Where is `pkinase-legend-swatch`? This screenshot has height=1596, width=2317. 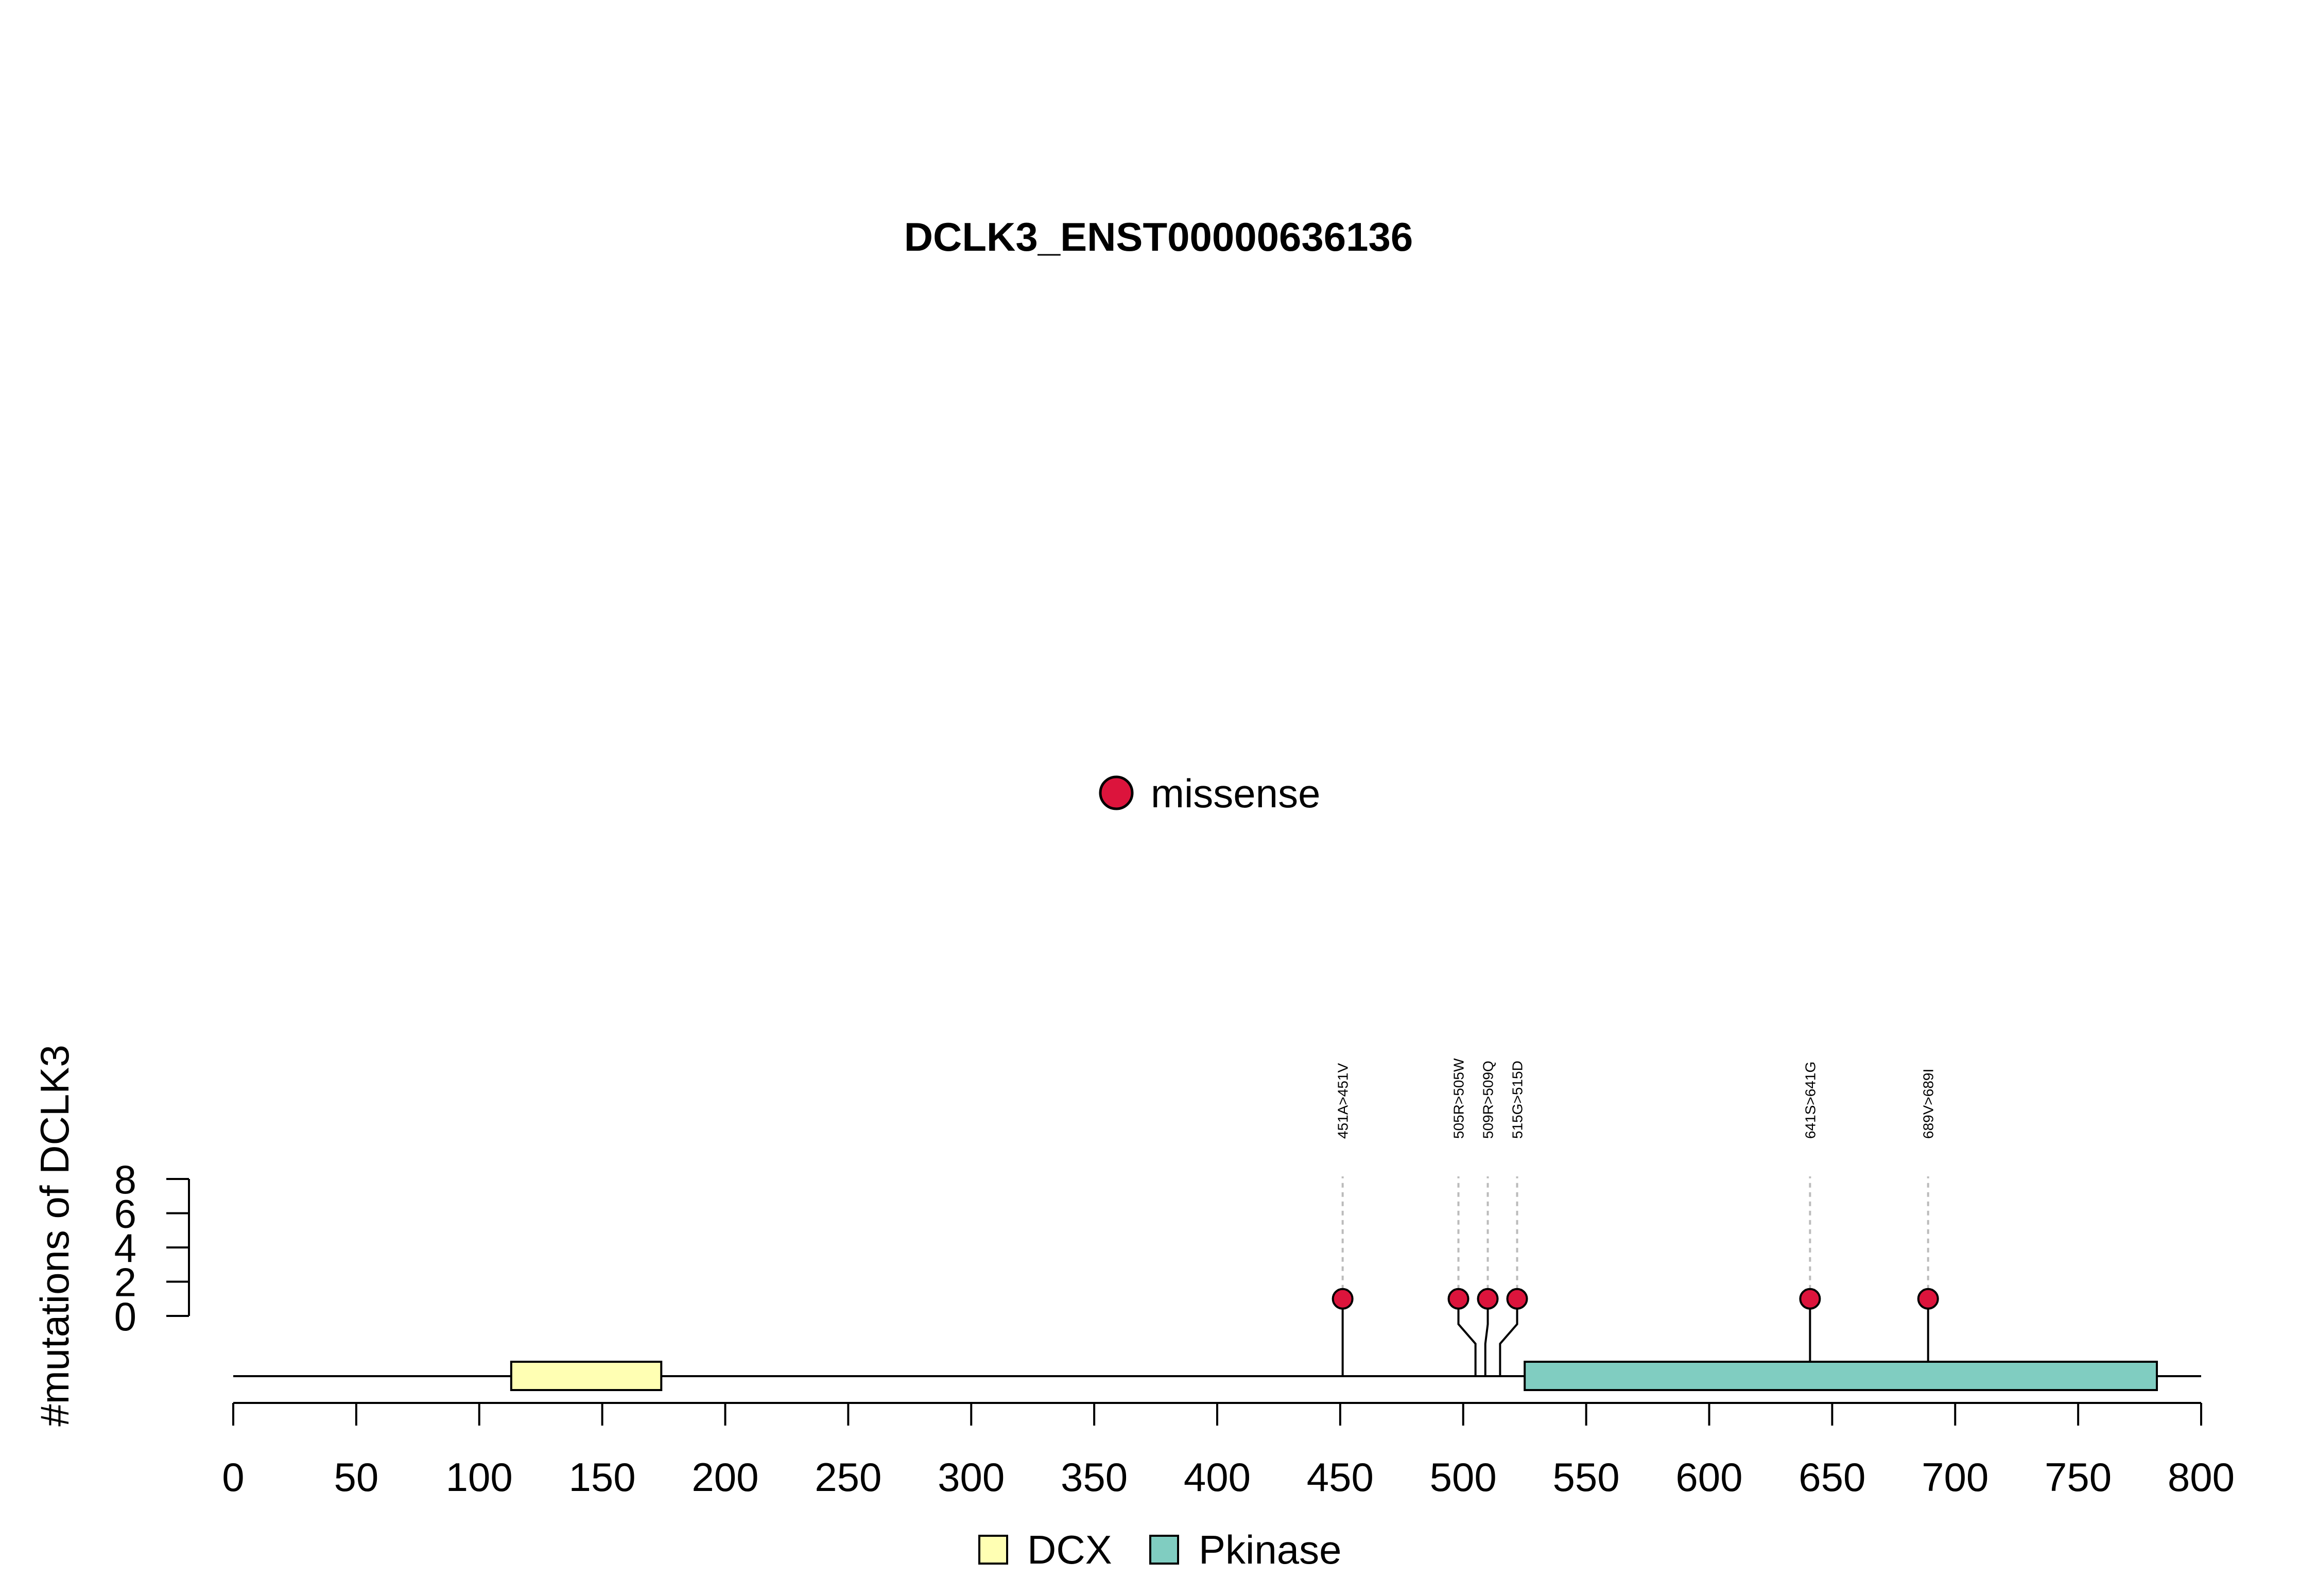
pkinase-legend-swatch is located at coordinates (1164, 1550).